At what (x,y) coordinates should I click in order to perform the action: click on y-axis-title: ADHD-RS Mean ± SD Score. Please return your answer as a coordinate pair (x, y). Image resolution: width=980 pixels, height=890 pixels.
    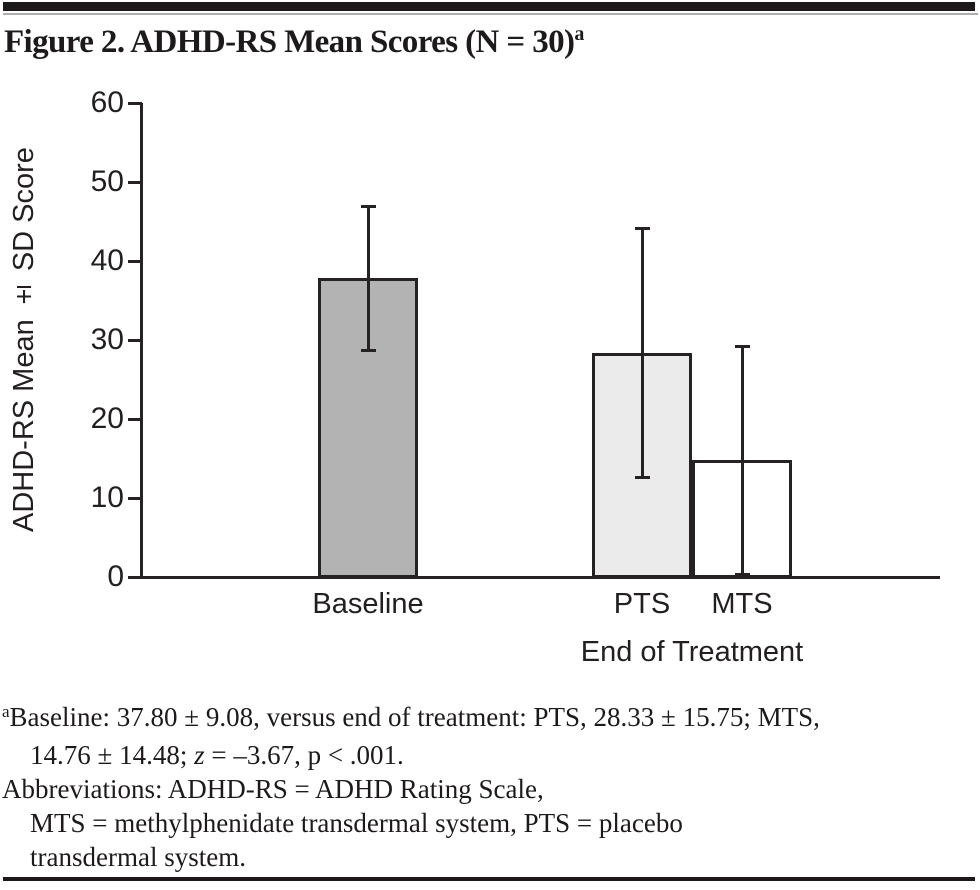
    Looking at the image, I should click on (24, 340).